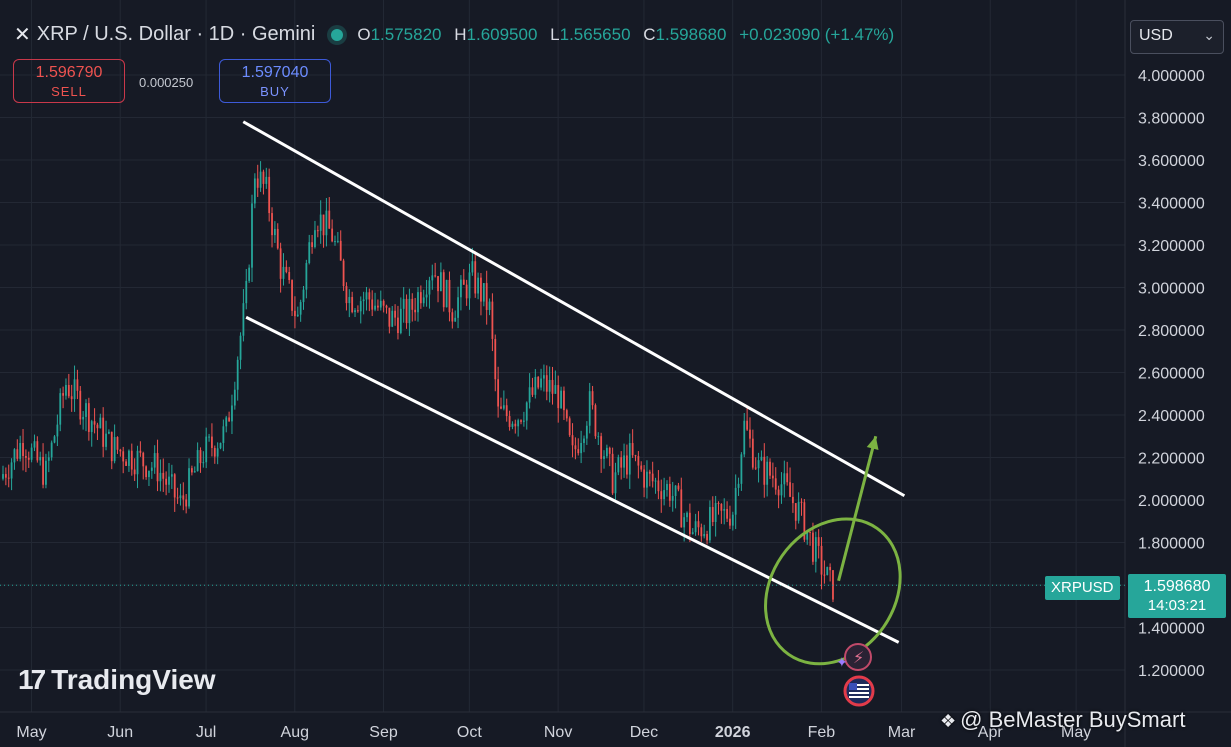 Image resolution: width=1231 pixels, height=747 pixels. What do you see at coordinates (553, 732) in the screenshot?
I see `time-axis: May Jun Jul Aug Sep Oct Nov Dec 2026 Feb Mar Apr May` at bounding box center [553, 732].